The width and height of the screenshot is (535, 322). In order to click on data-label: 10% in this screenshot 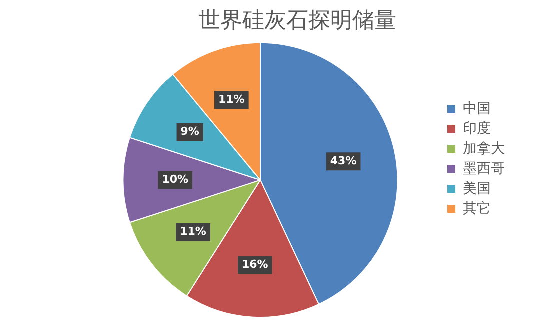, I will do `click(175, 179)`.